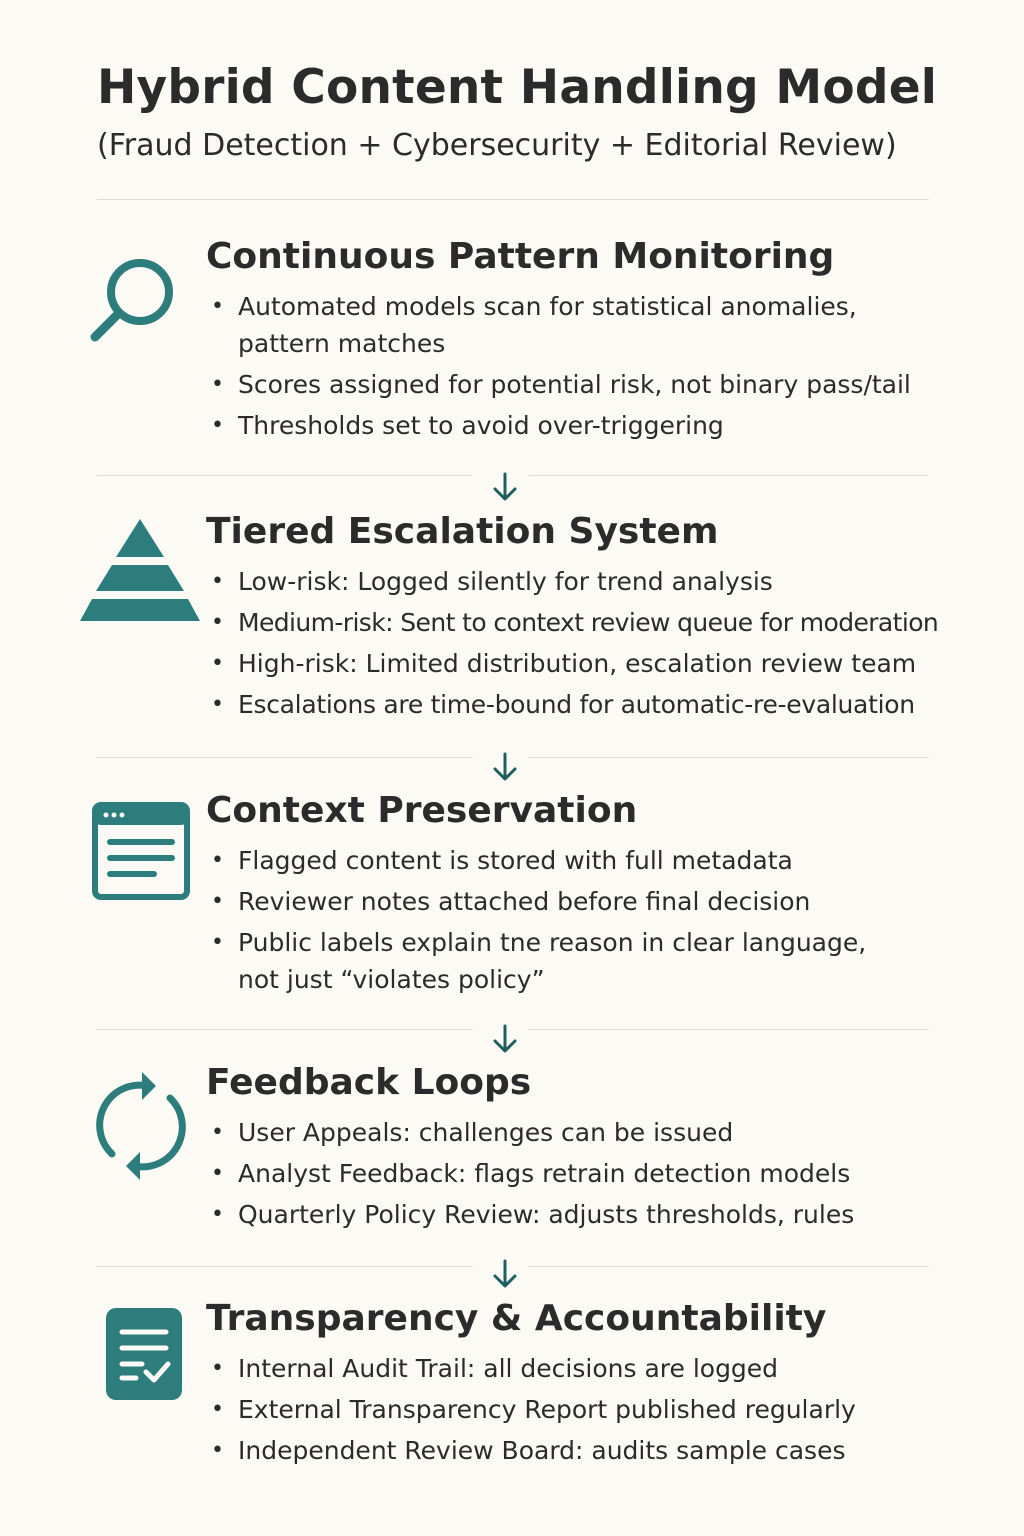 The image size is (1024, 1536). Describe the element at coordinates (517, 87) in the screenshot. I see `page-title: Hybrid Content Handling Model` at that location.